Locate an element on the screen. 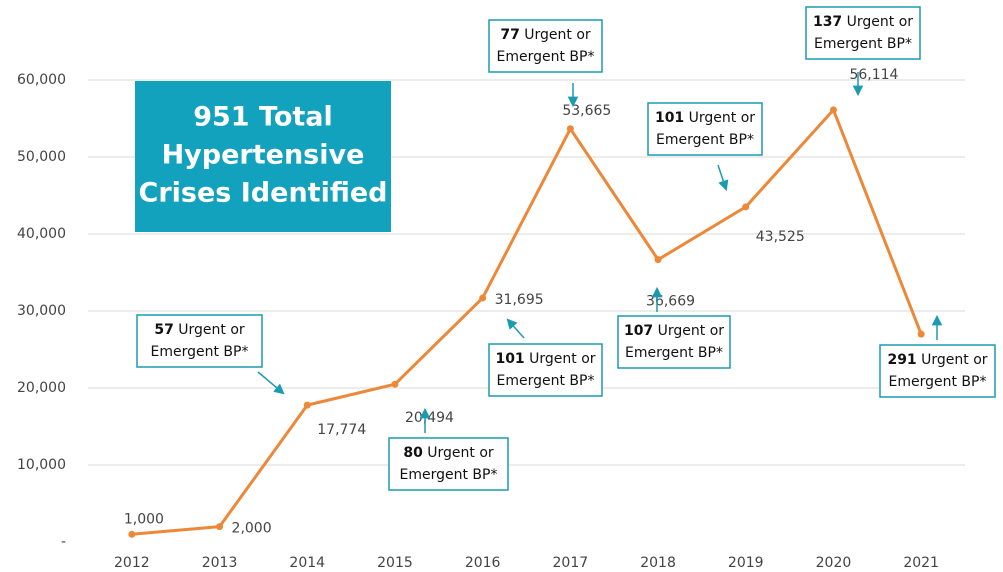  value-label: 56,114 is located at coordinates (873, 75).